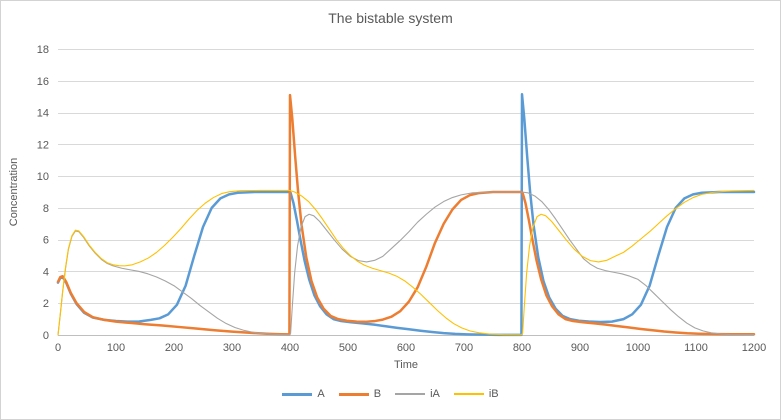 The image size is (781, 420). Describe the element at coordinates (435, 394) in the screenshot. I see `legend-label-iA: iA` at that location.